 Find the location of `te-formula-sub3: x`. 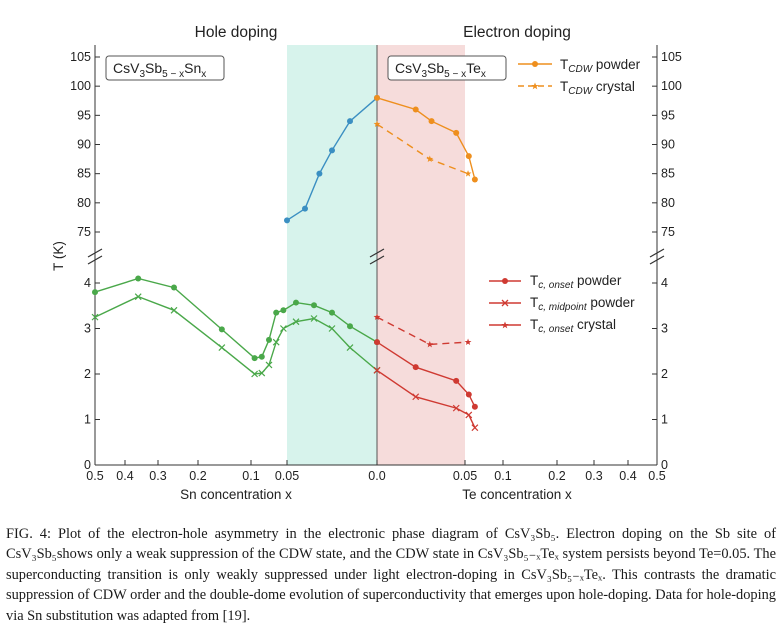

te-formula-sub3: x is located at coordinates (483, 74).